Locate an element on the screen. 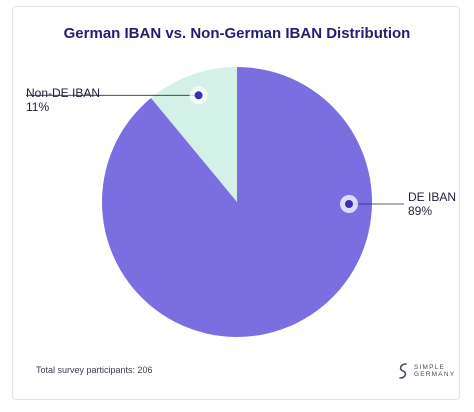 The width and height of the screenshot is (474, 412). slice-label-name: DE IBAN is located at coordinates (432, 197).